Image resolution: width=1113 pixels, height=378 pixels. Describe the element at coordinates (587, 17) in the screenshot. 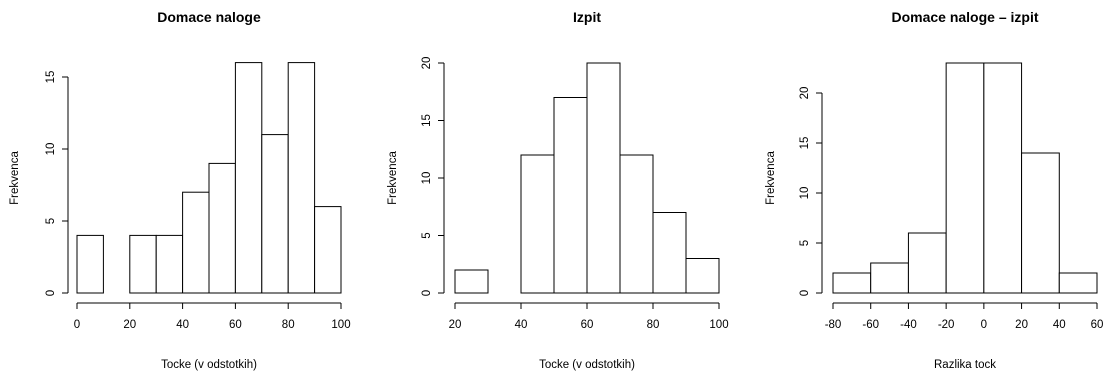

I see `chart-title: Izpit` at that location.